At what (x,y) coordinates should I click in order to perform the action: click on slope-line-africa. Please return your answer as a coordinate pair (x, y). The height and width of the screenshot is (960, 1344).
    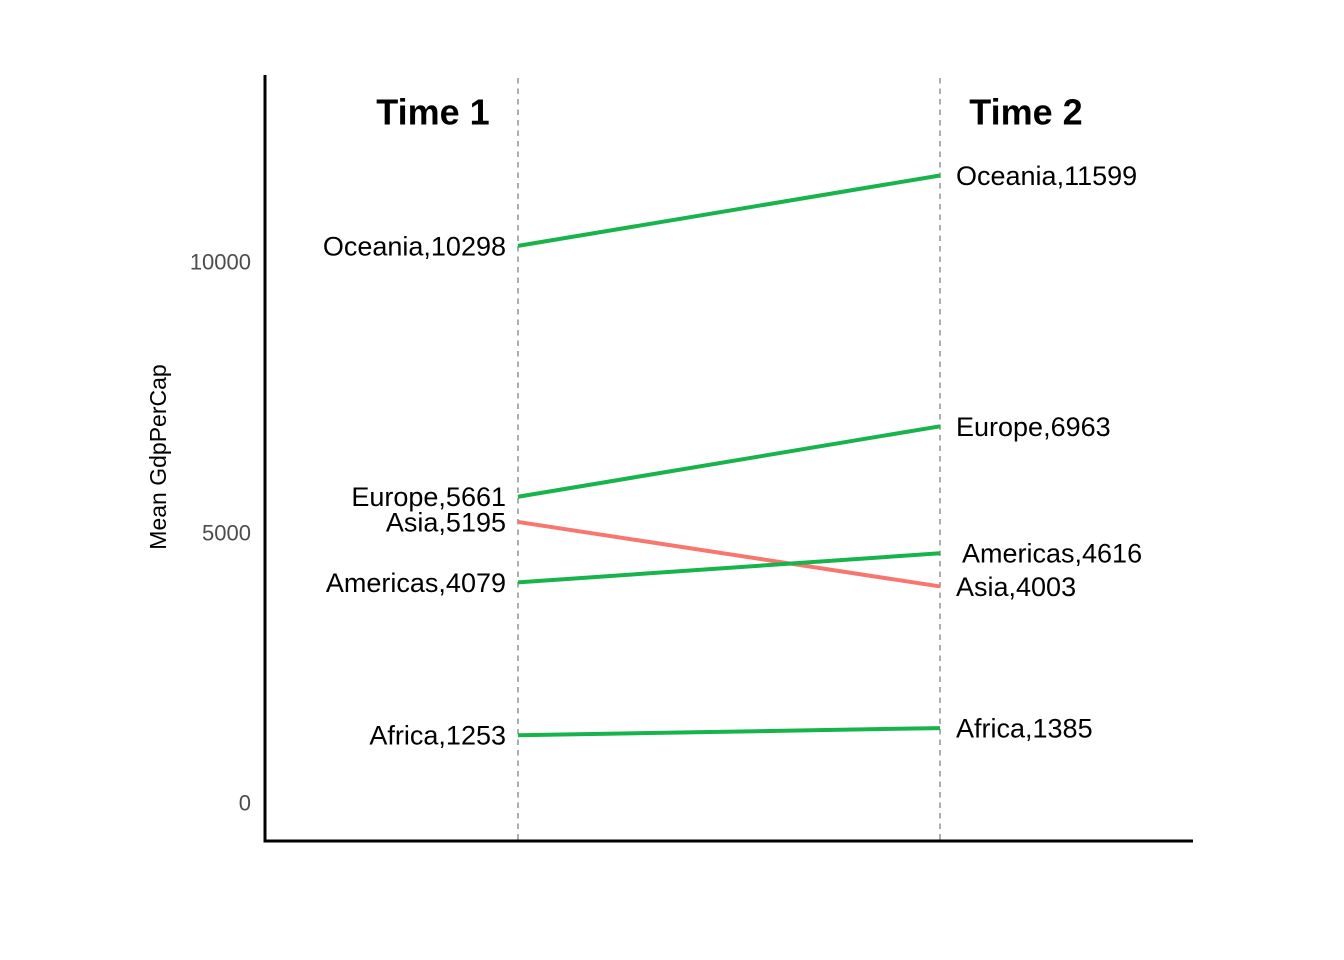
    Looking at the image, I should click on (729, 732).